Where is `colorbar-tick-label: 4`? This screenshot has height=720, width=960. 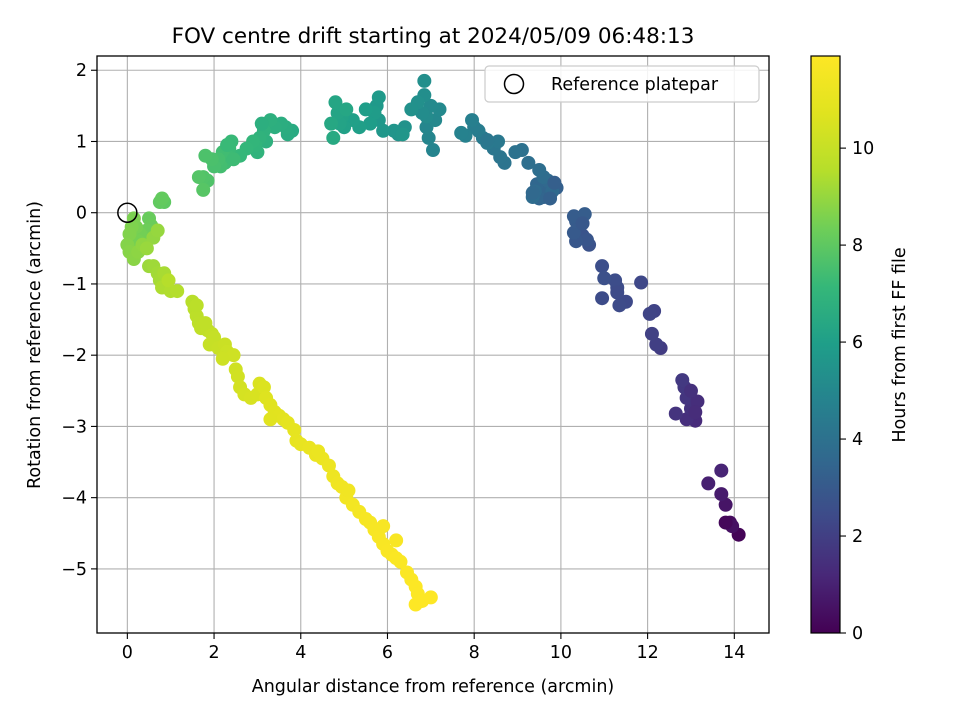 colorbar-tick-label: 4 is located at coordinates (857, 440).